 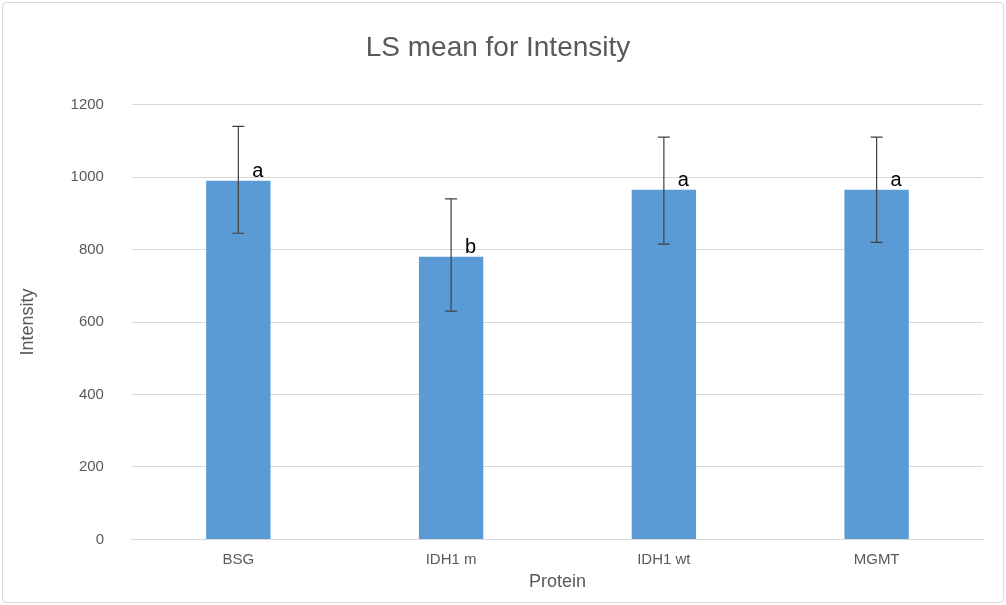 What do you see at coordinates (664, 558) in the screenshot?
I see `x-tick-label: IDH1 wt` at bounding box center [664, 558].